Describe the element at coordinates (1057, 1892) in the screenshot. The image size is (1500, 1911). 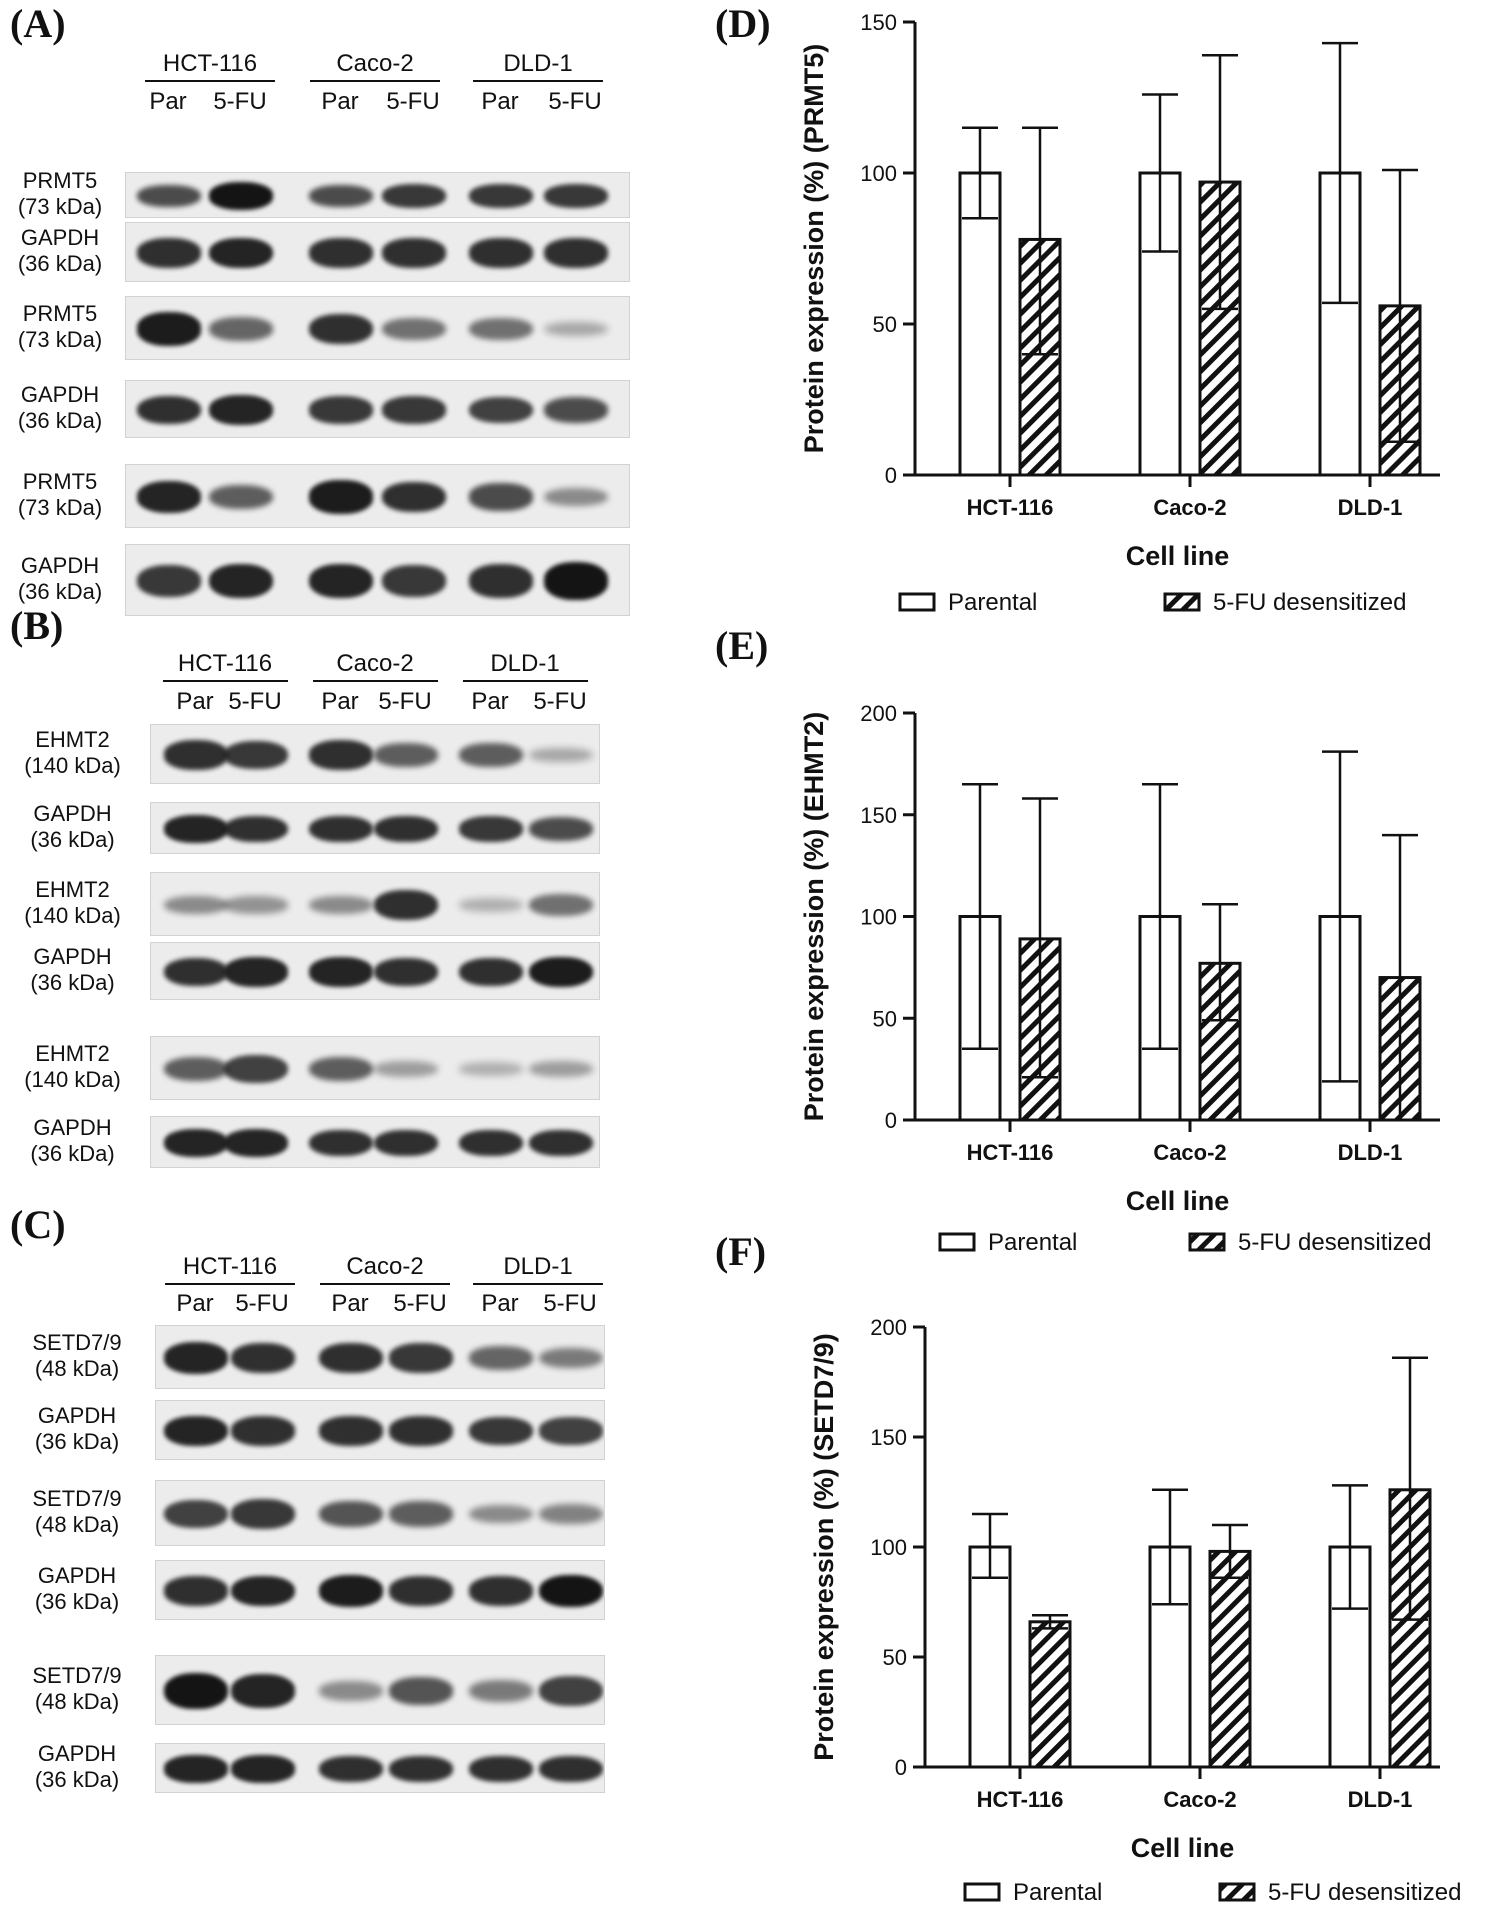
I see `legend-label: Parental` at that location.